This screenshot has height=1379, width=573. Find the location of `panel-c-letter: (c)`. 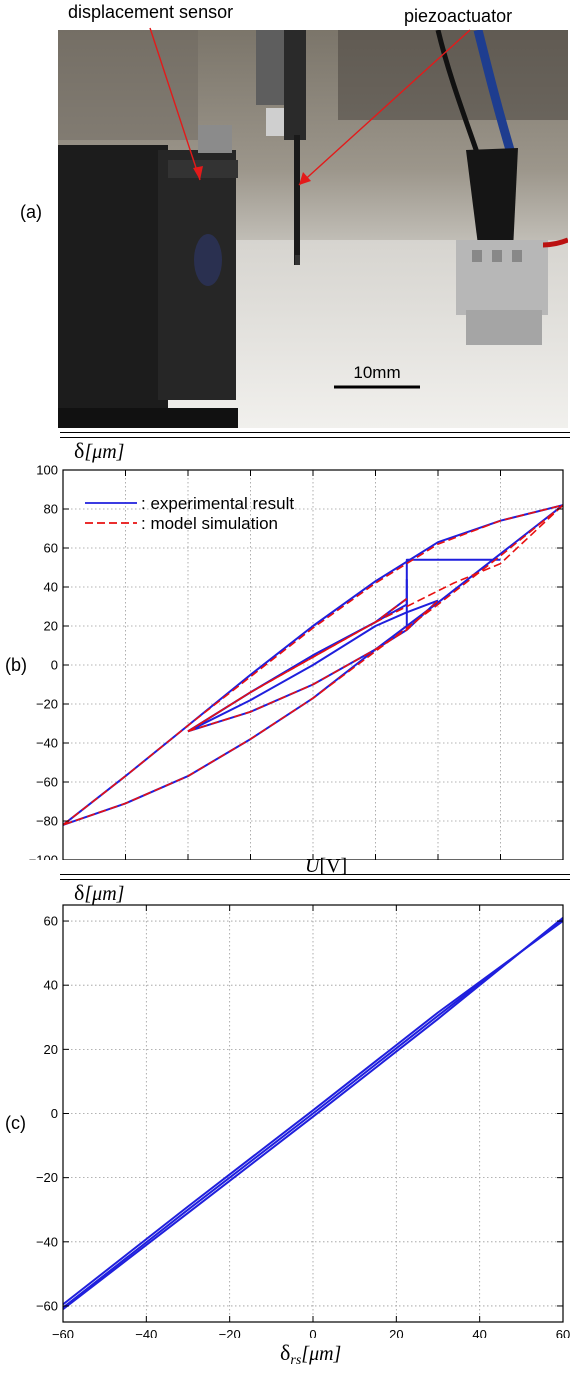

panel-c-letter: (c) is located at coordinates (15, 1123).